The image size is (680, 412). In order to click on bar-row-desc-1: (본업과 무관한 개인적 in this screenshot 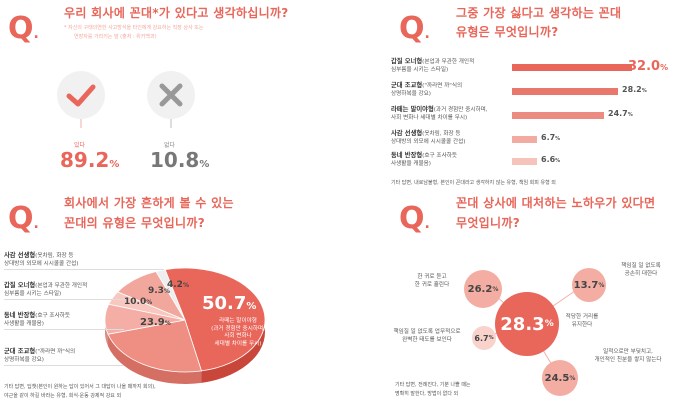, I will do `click(448, 62)`.